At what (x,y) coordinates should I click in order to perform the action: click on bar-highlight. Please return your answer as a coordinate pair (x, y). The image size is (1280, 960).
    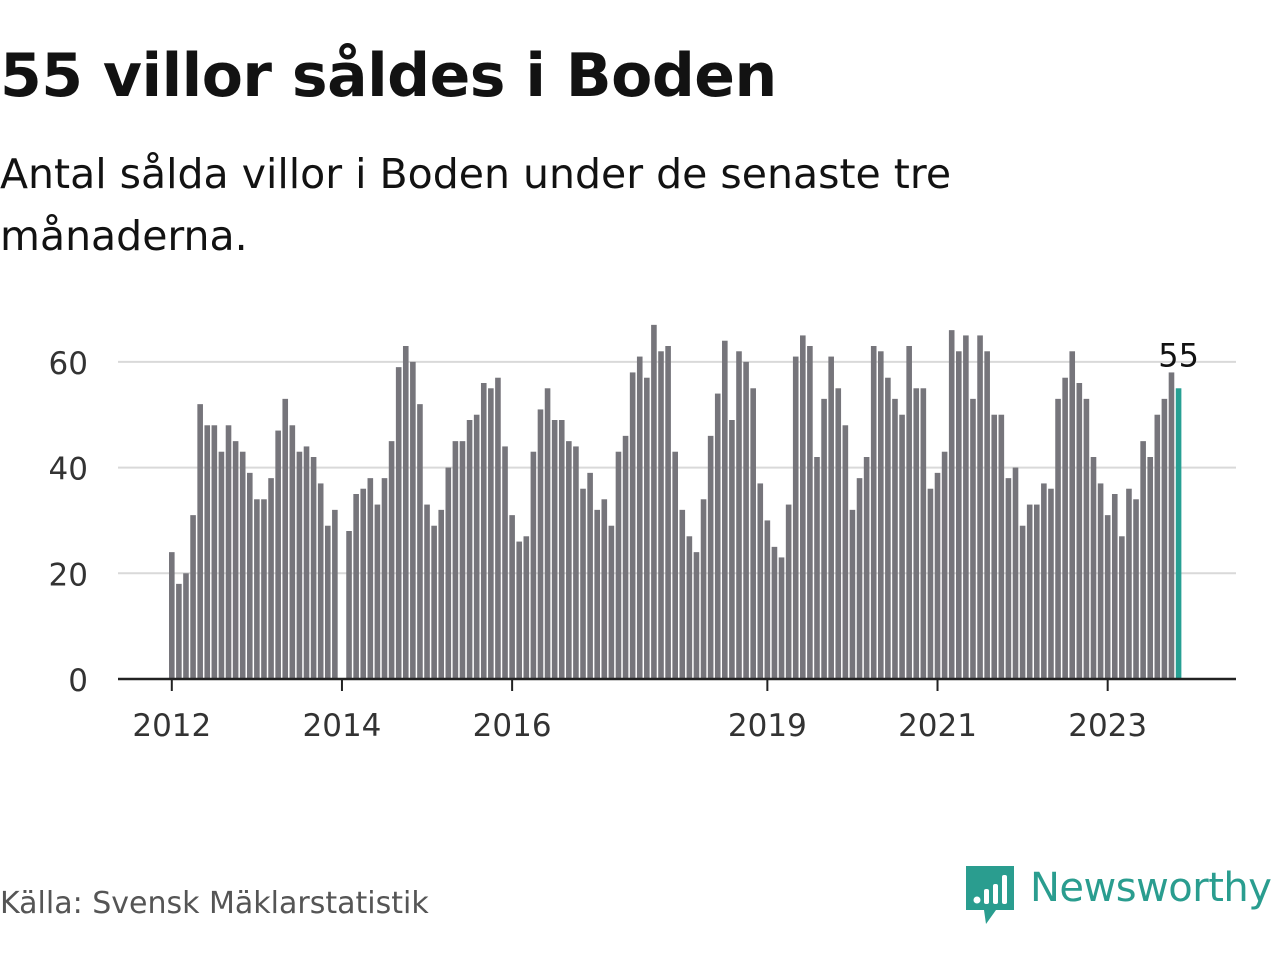
    Looking at the image, I should click on (1178, 533).